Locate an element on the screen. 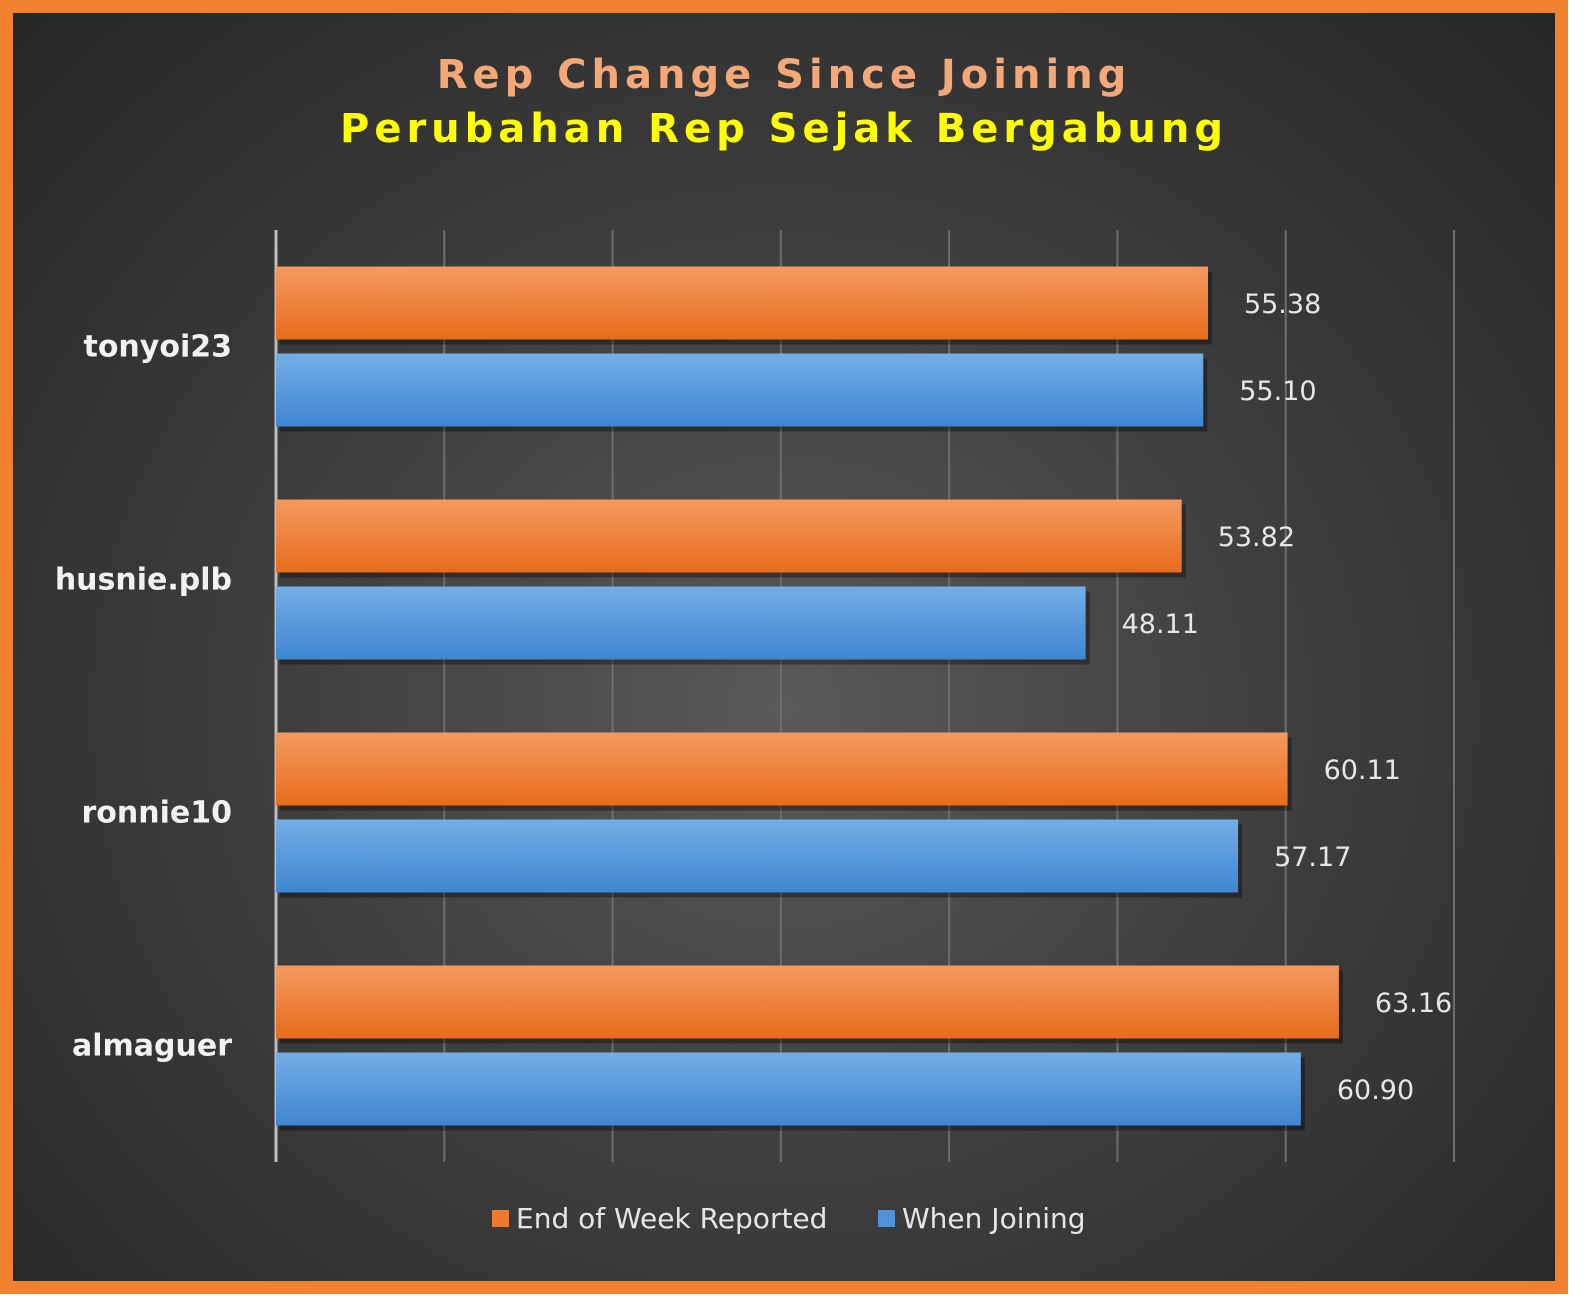 This screenshot has height=1314, width=1592. data-label: 48.11 is located at coordinates (1160, 624).